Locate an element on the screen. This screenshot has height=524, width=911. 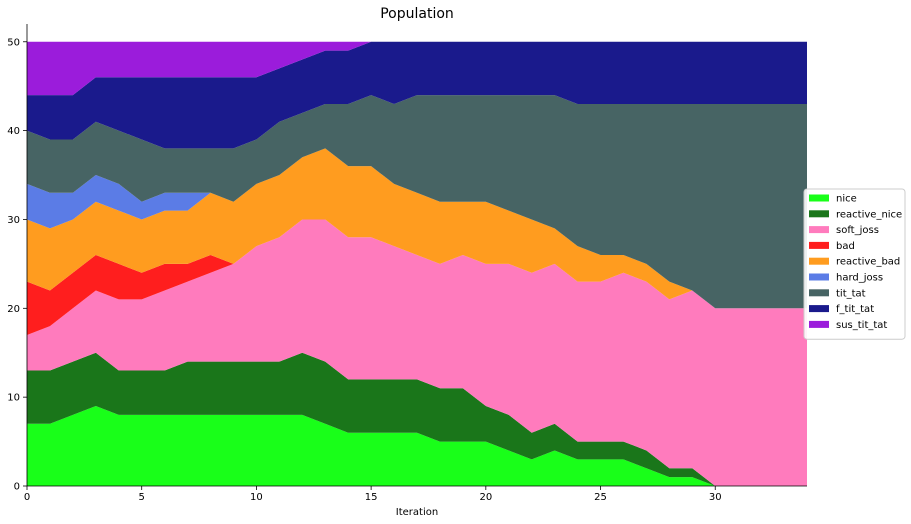
legend-label-sus-tit-tat: sus_tit_tat is located at coordinates (861, 325).